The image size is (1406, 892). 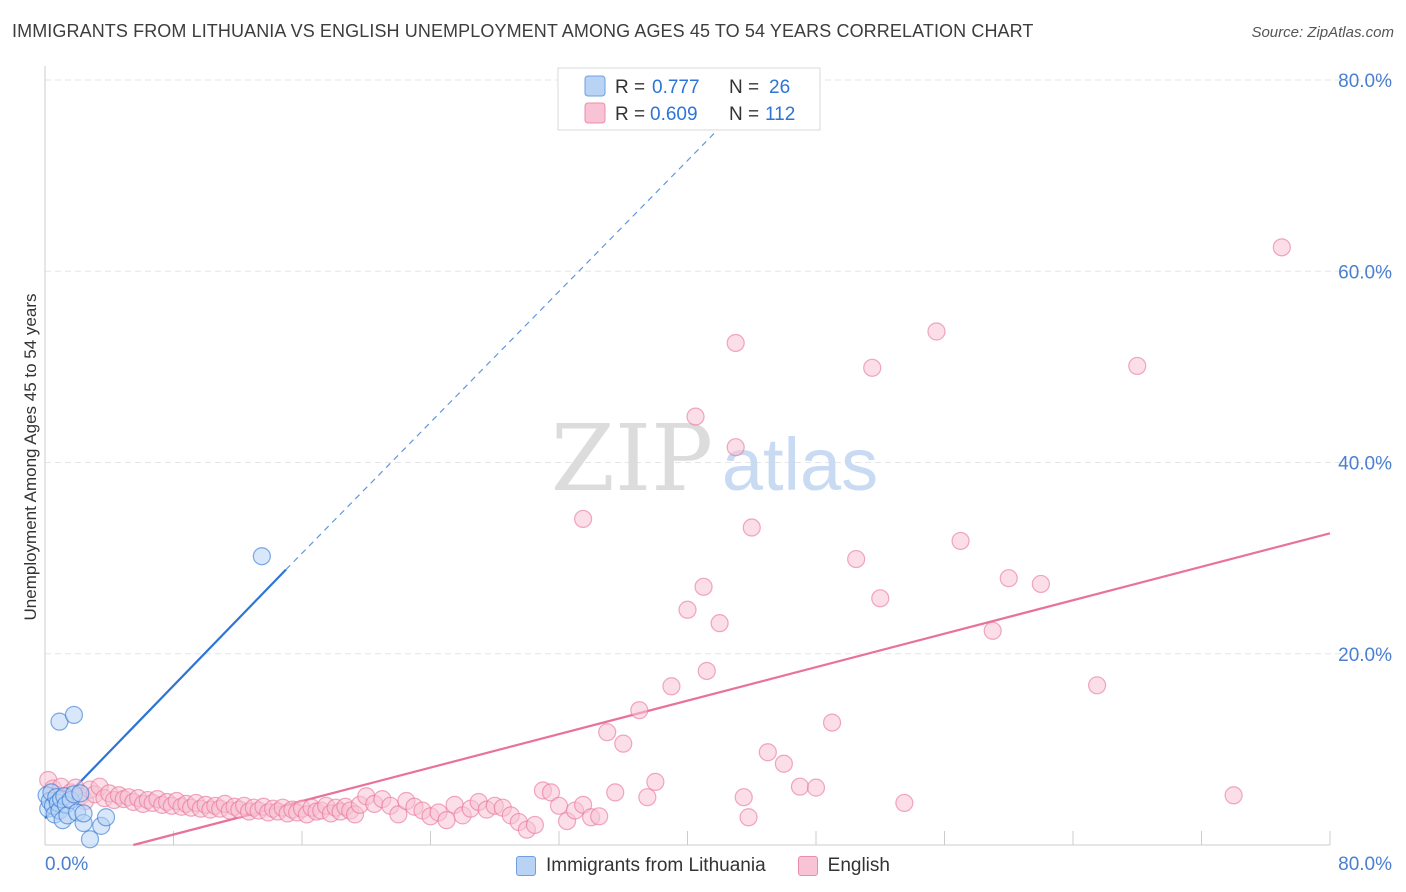 I want to click on y-tick-label-3: 80.0%, so click(x=1365, y=81).